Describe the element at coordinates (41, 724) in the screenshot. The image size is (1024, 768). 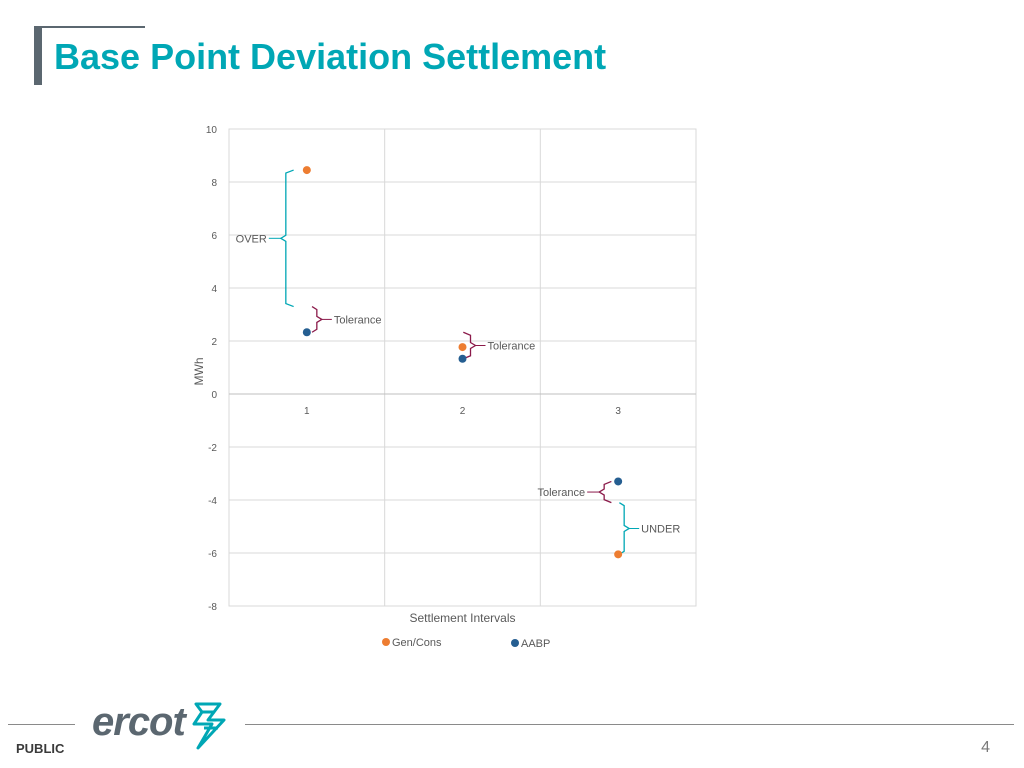
I see `footer-divider-left` at that location.